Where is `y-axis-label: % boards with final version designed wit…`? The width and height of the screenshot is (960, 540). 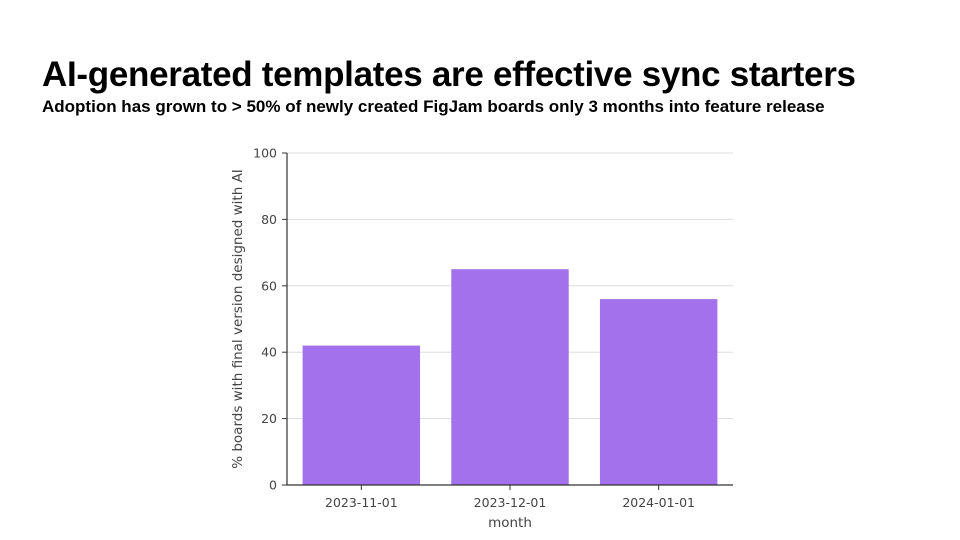 y-axis-label: % boards with final version designed wit… is located at coordinates (238, 319).